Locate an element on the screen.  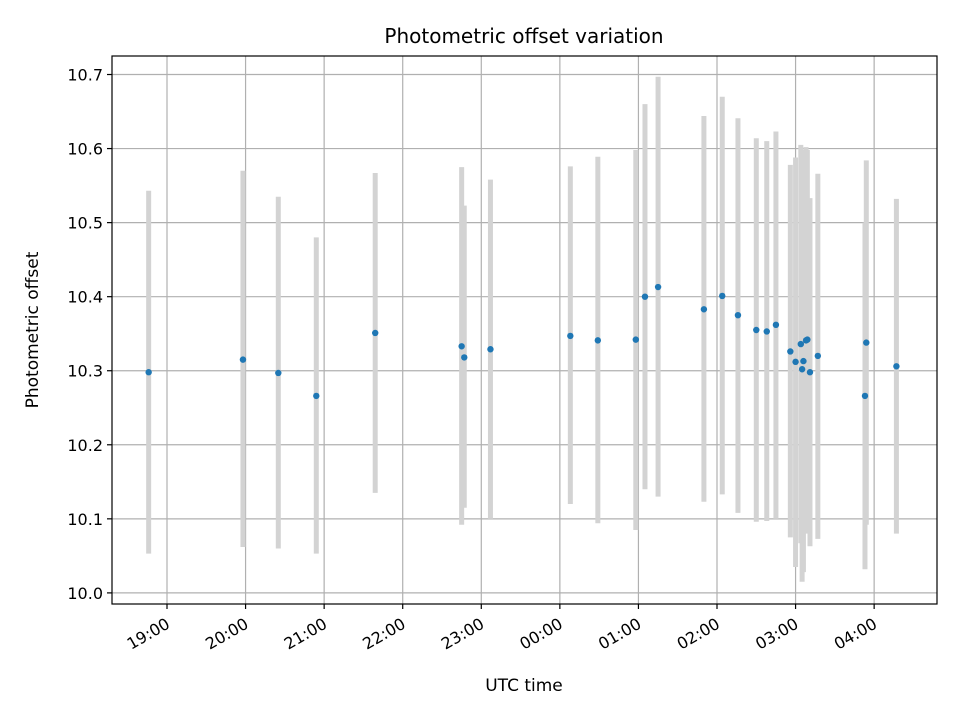
chart-title: Photometric offset variation is located at coordinates (523, 36).